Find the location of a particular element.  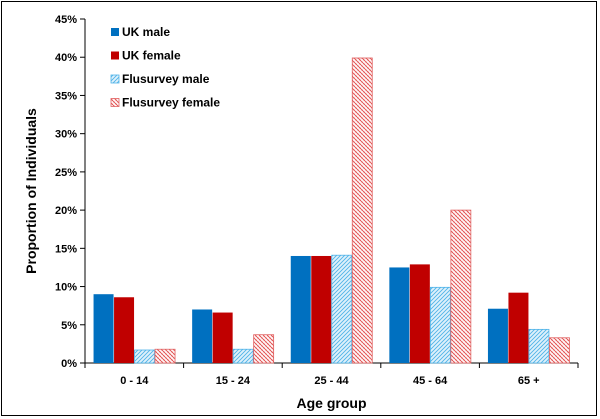

legend-label: UK female is located at coordinates (151, 56).